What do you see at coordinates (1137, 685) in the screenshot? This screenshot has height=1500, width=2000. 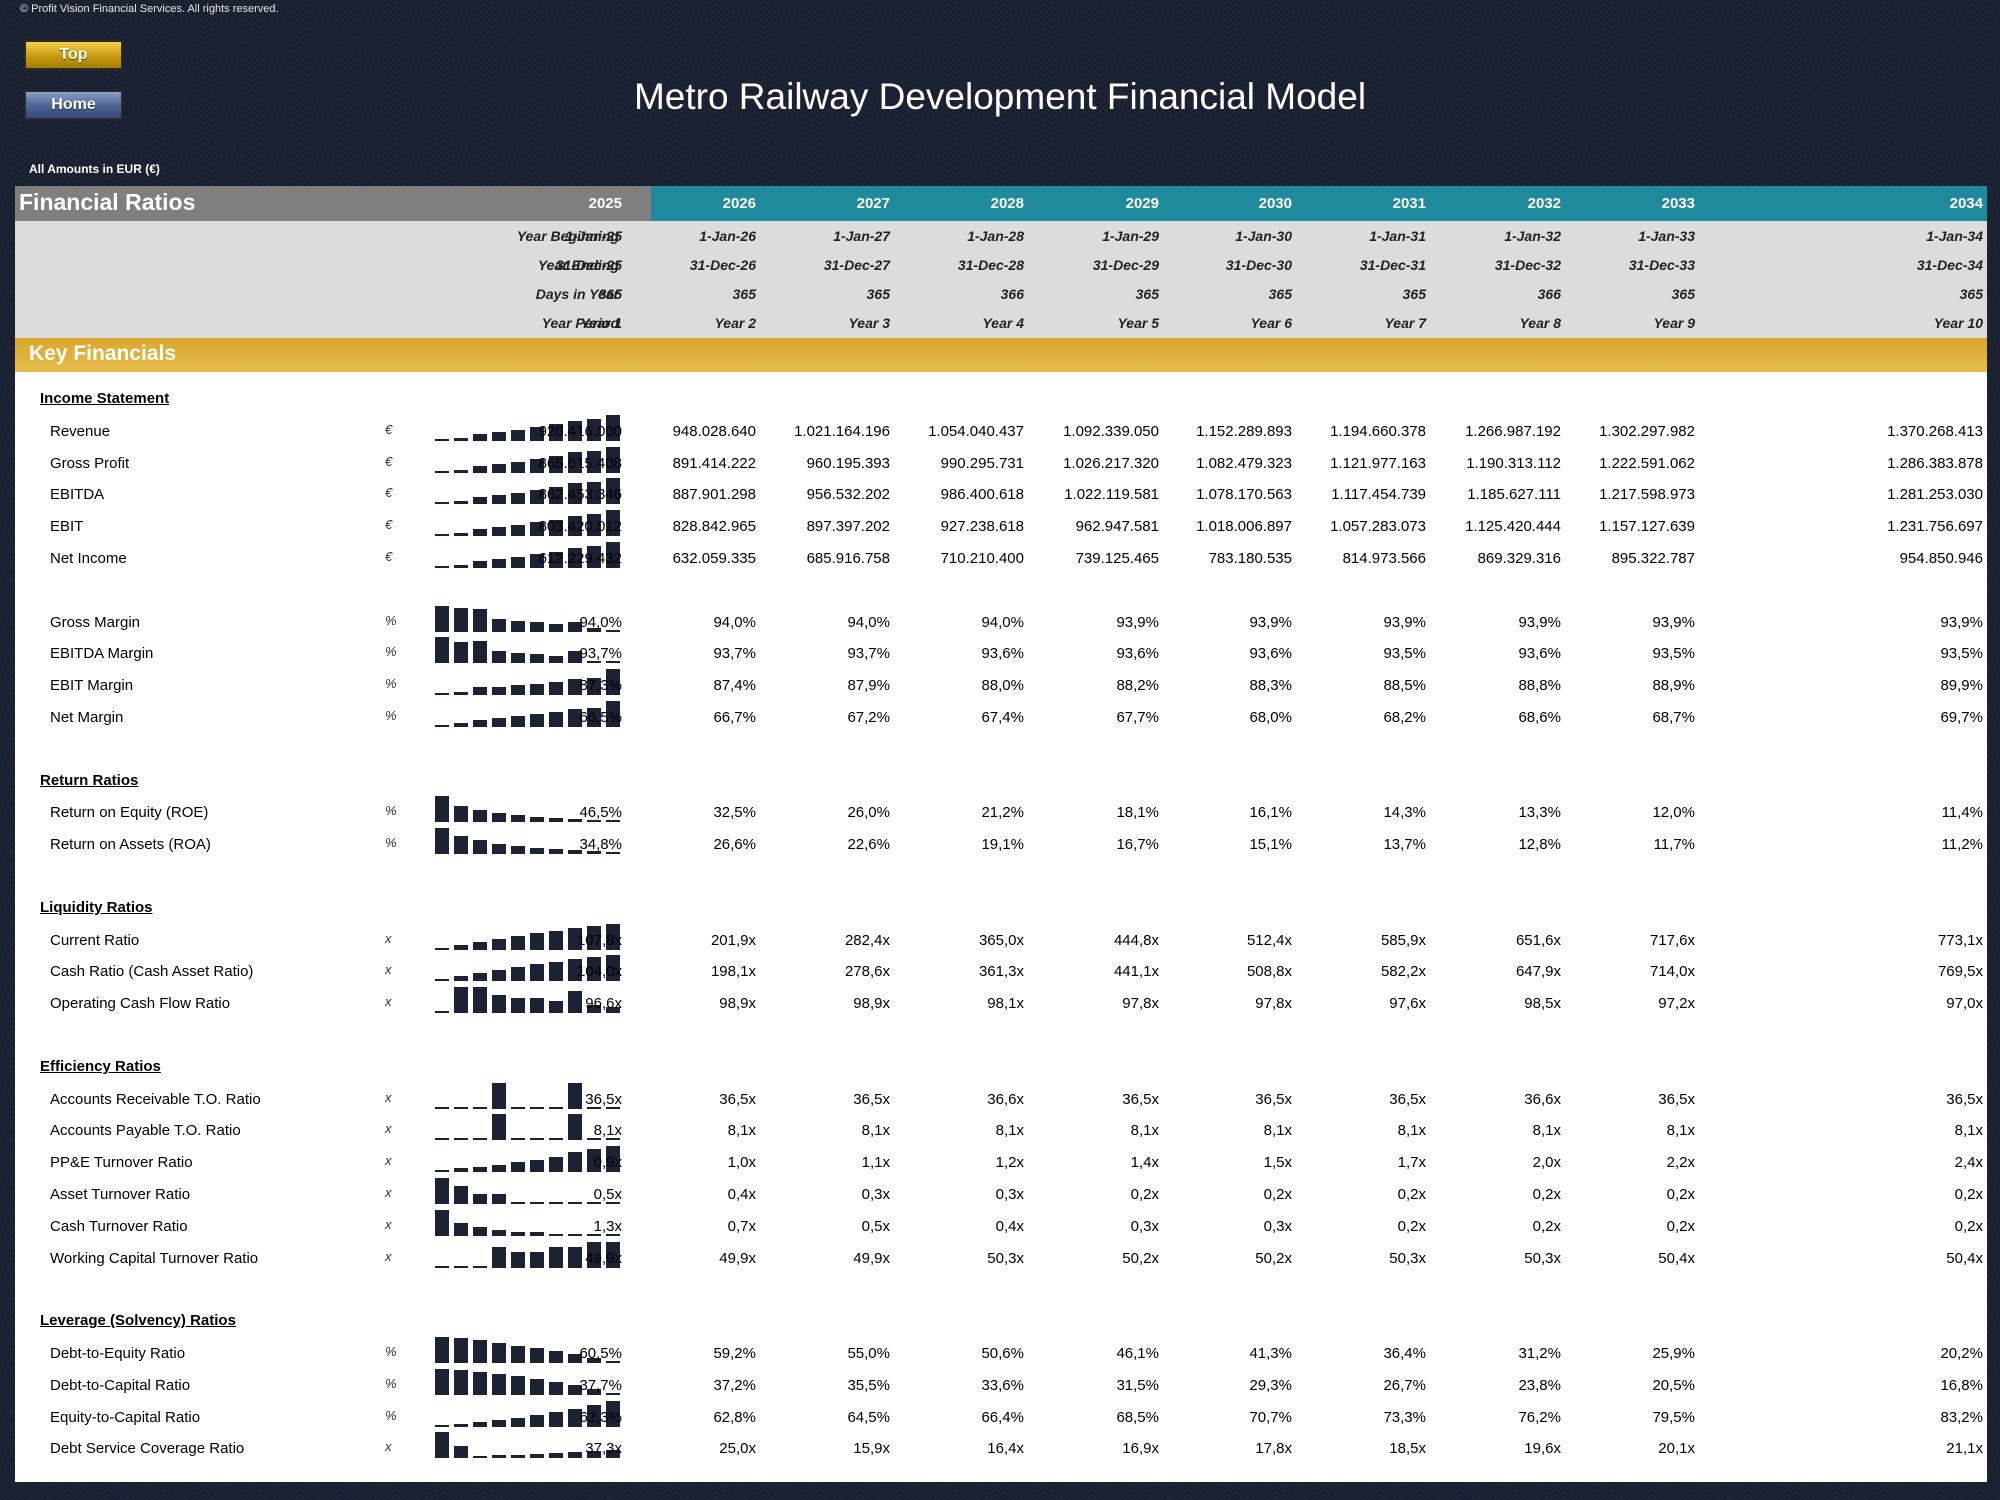 I see `value-cell: 88,2%` at bounding box center [1137, 685].